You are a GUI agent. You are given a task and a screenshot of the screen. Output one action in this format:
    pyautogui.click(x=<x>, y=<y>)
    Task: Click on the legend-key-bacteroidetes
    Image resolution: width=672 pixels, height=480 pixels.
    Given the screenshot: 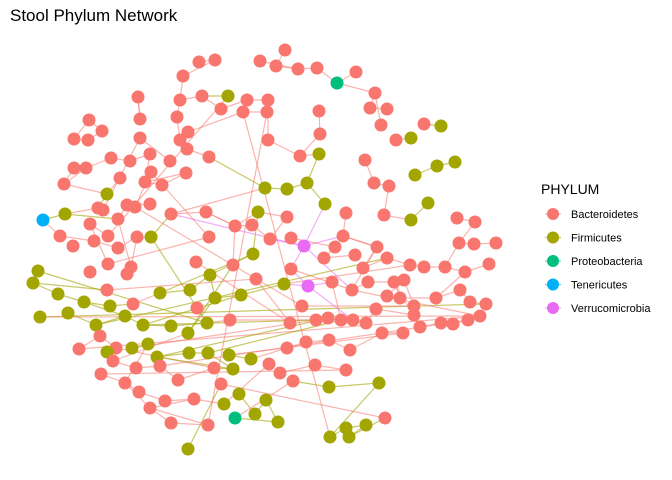 What is the action you would take?
    pyautogui.click(x=553, y=214)
    